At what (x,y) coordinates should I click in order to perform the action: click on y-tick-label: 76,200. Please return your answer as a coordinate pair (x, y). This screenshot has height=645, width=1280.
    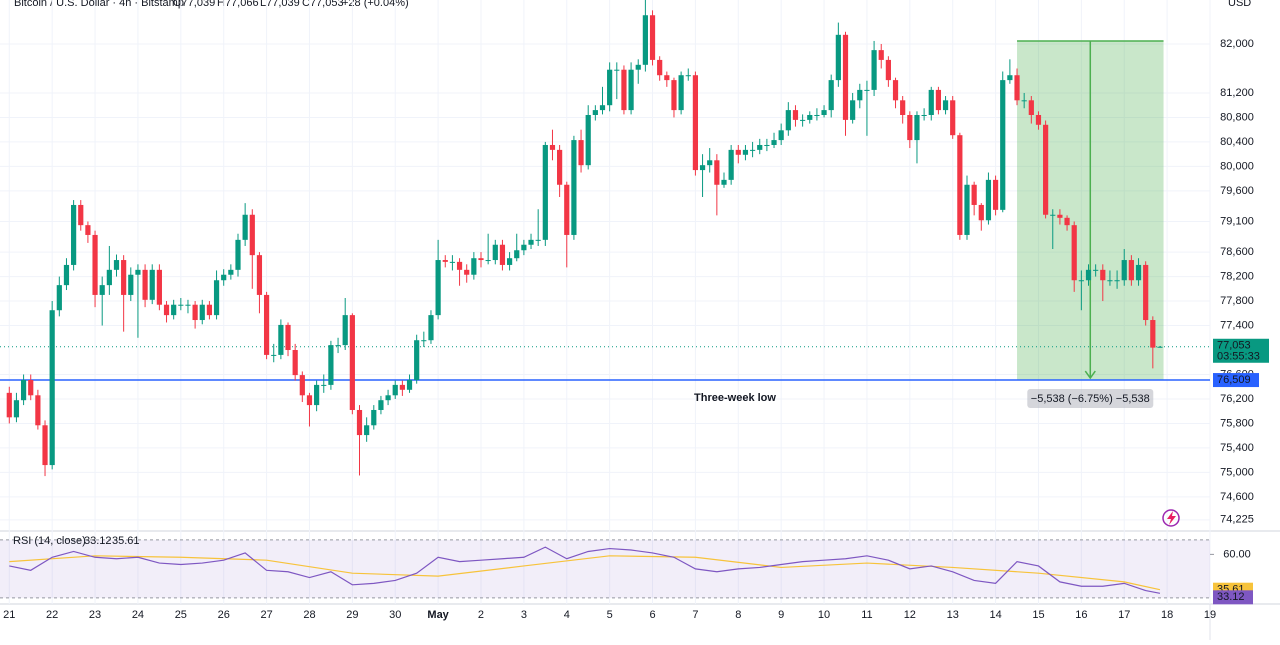
    Looking at the image, I should click on (1237, 399).